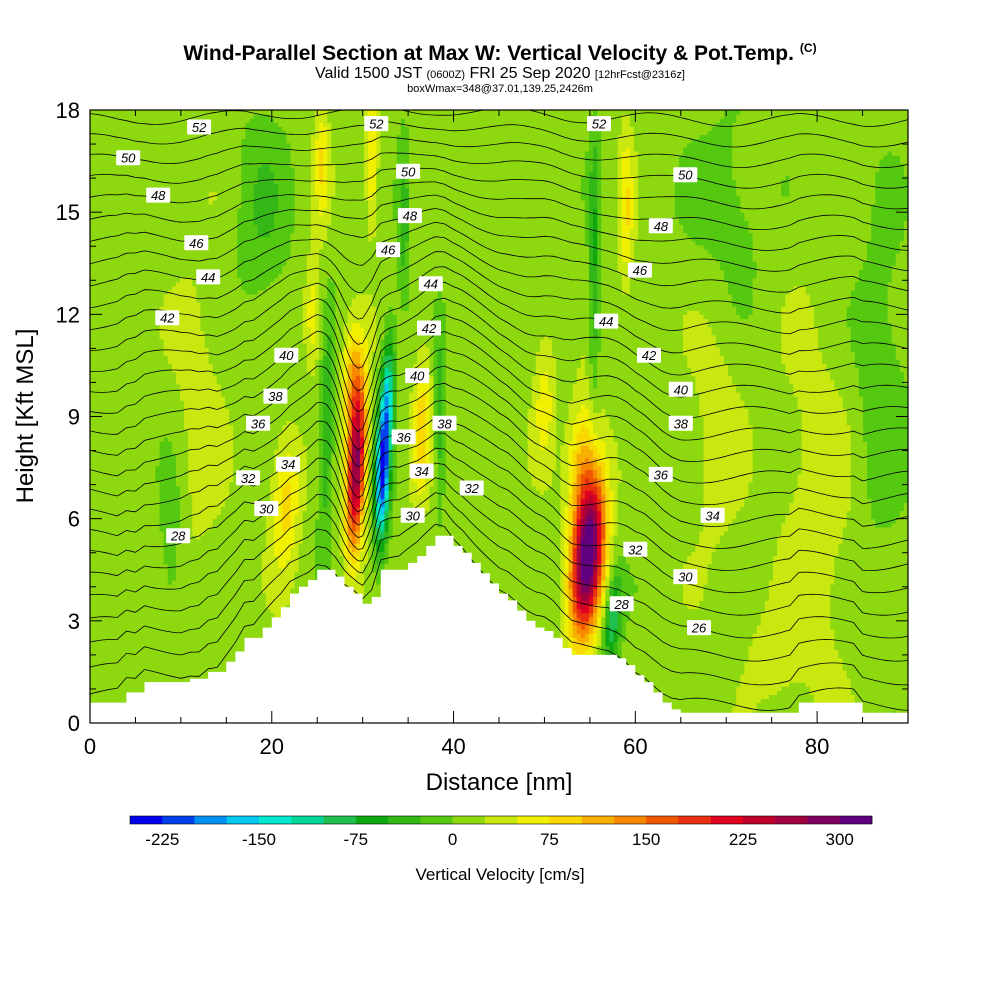 The image size is (1000, 1000). Describe the element at coordinates (178, 536) in the screenshot. I see `contour-label-text: 28` at that location.